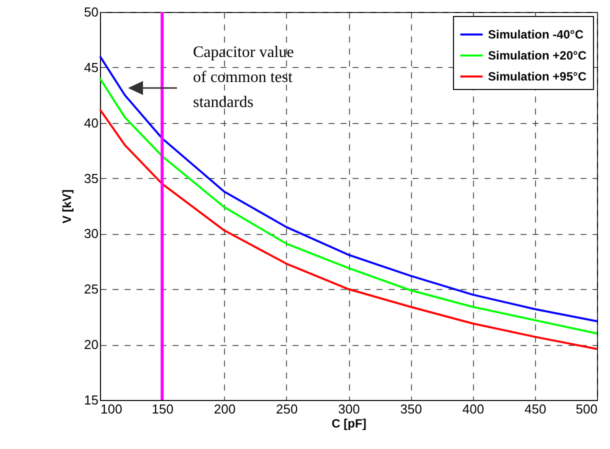  Describe the element at coordinates (91, 234) in the screenshot. I see `y-tick-label: 30` at that location.